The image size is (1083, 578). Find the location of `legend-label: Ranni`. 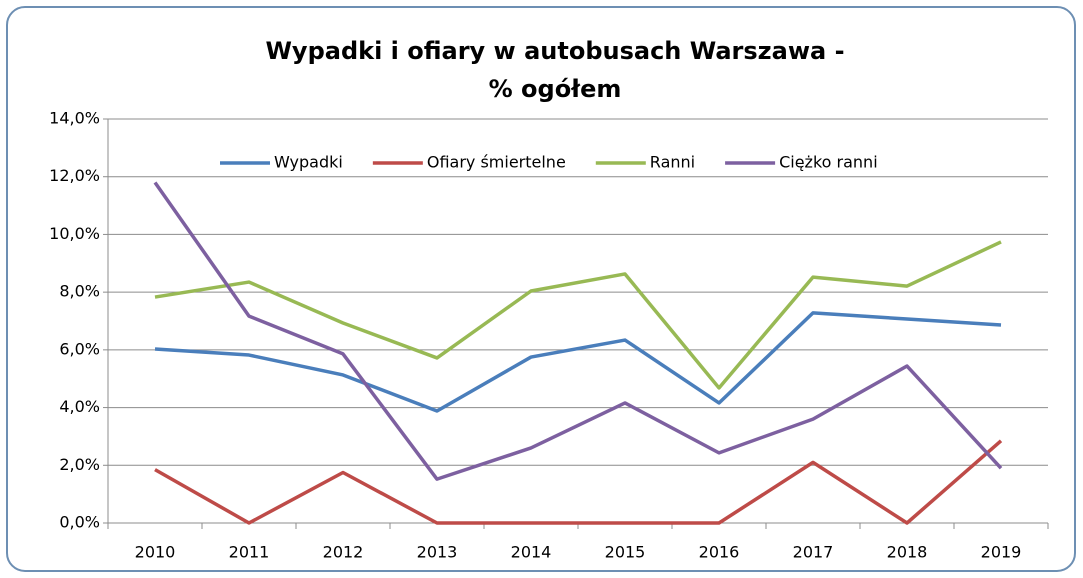

legend-label: Ranni is located at coordinates (672, 162).